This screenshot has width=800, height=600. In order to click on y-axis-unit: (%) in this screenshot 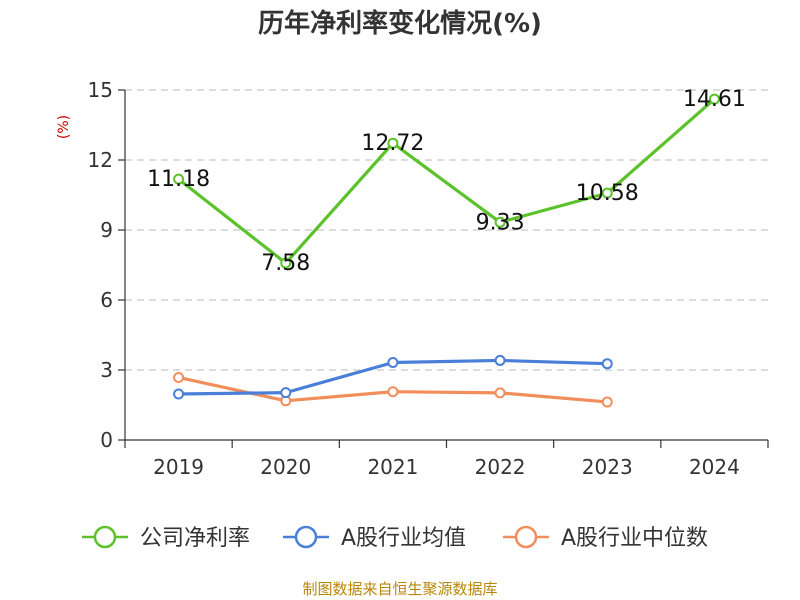, I will do `click(64, 127)`.